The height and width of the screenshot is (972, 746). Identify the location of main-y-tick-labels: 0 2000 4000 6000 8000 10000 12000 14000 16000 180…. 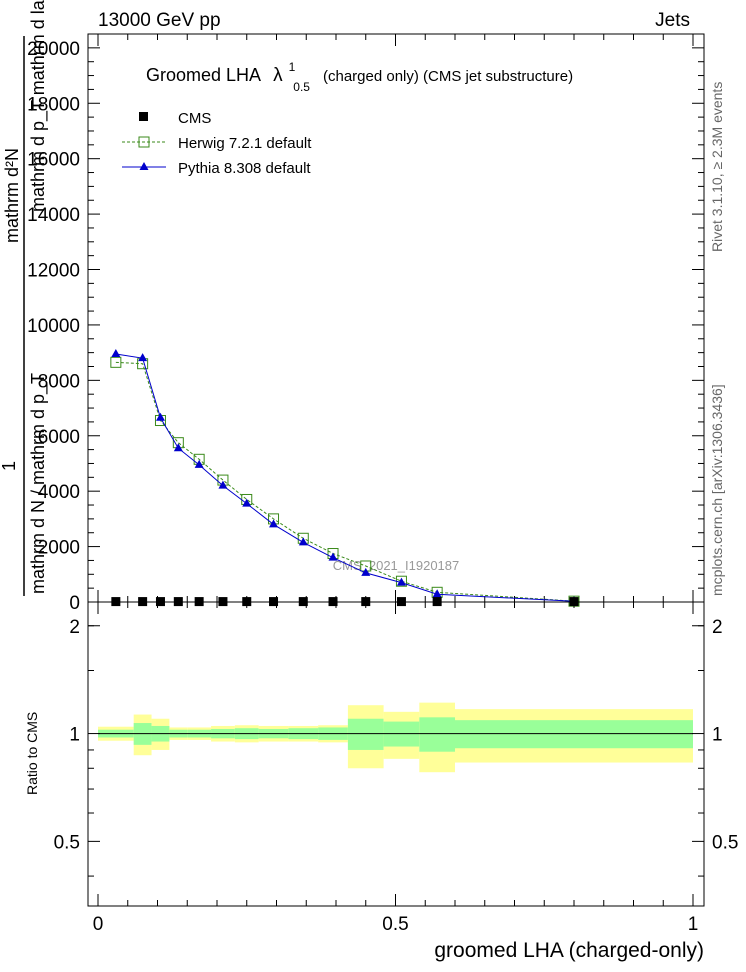
(53, 326).